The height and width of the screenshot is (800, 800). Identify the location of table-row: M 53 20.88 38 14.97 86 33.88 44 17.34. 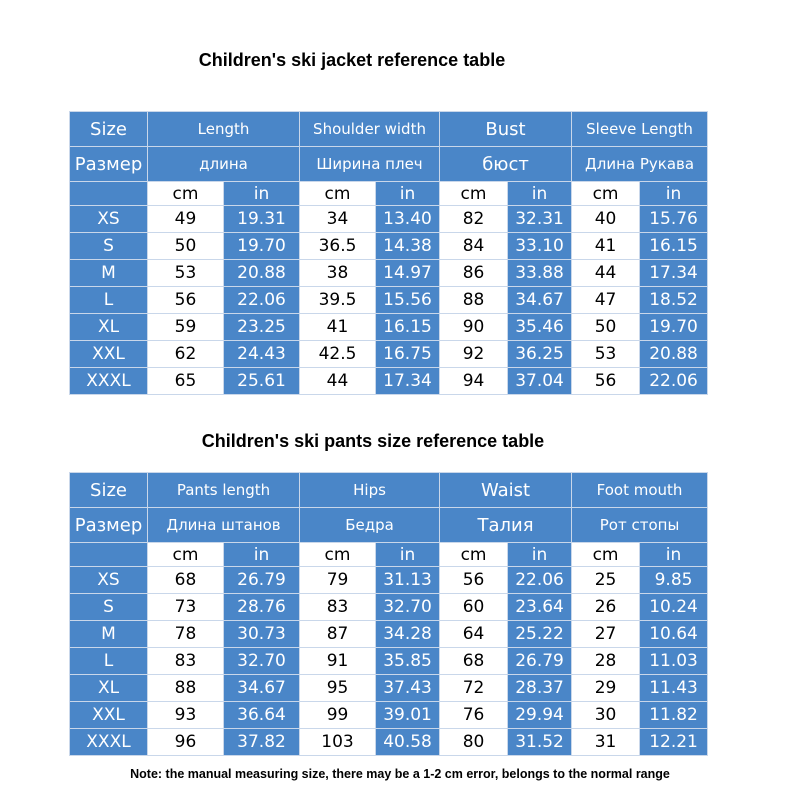
(389, 273).